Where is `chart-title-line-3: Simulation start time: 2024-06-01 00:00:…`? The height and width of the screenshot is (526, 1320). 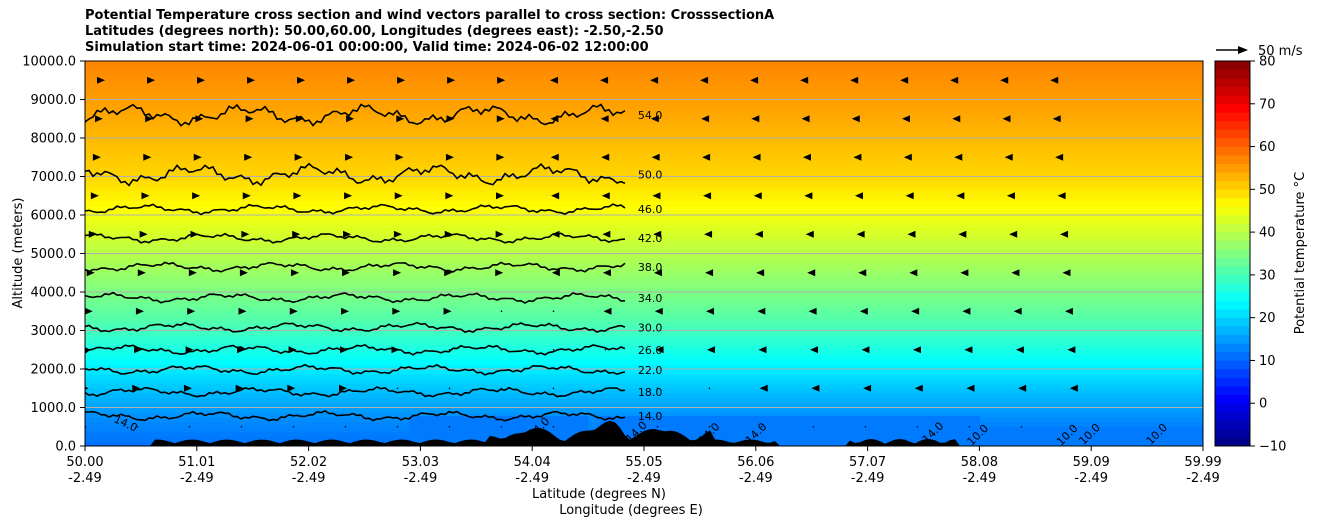
chart-title-line-3: Simulation start time: 2024-06-01 00:00:… is located at coordinates (367, 47).